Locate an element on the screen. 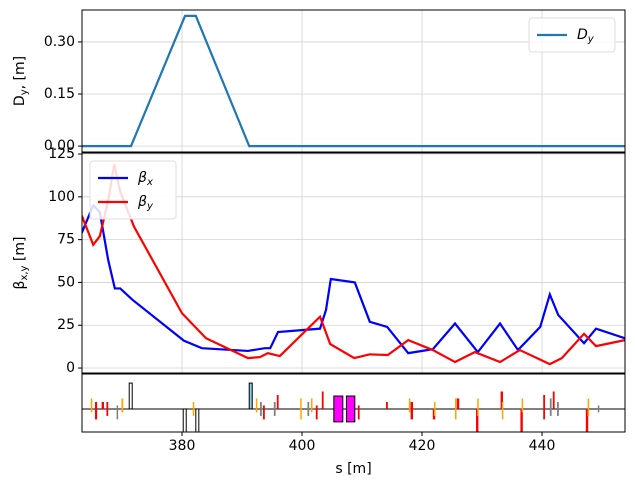 The width and height of the screenshot is (635, 487). y-axis-label: Dy, [m] is located at coordinates (21, 81).